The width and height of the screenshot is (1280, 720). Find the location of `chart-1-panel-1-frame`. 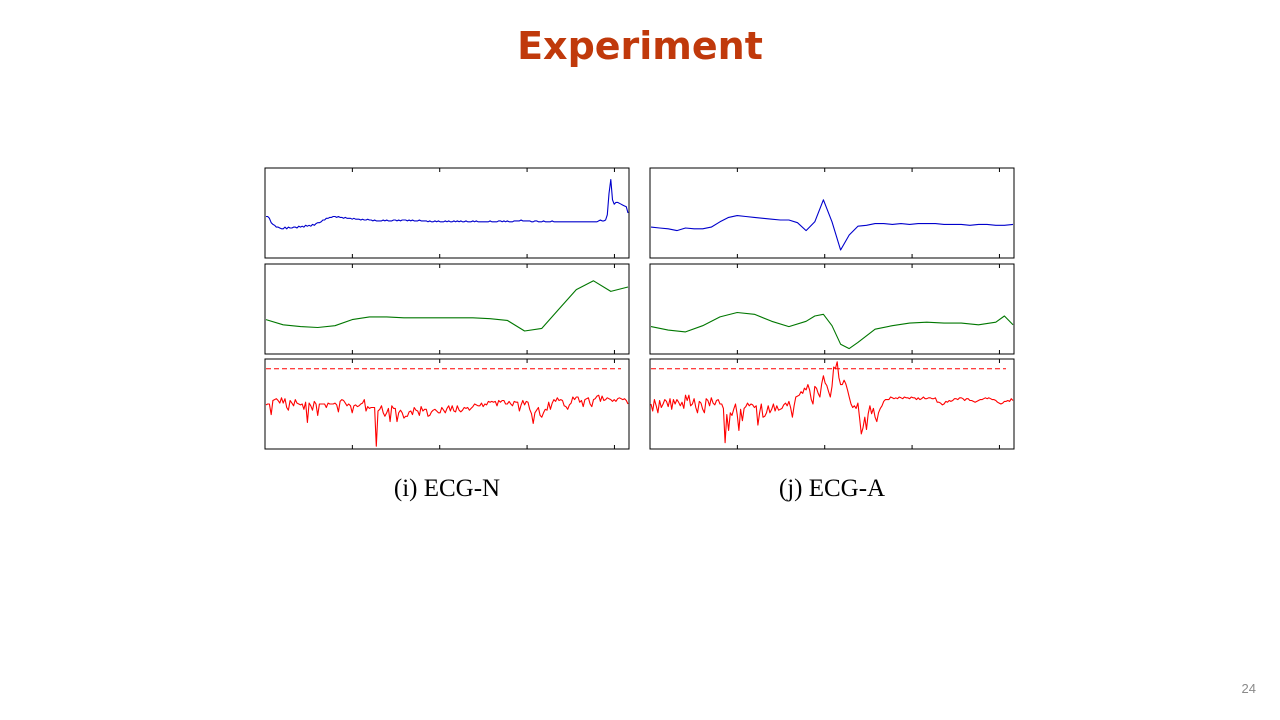

chart-1-panel-1-frame is located at coordinates (832, 309).